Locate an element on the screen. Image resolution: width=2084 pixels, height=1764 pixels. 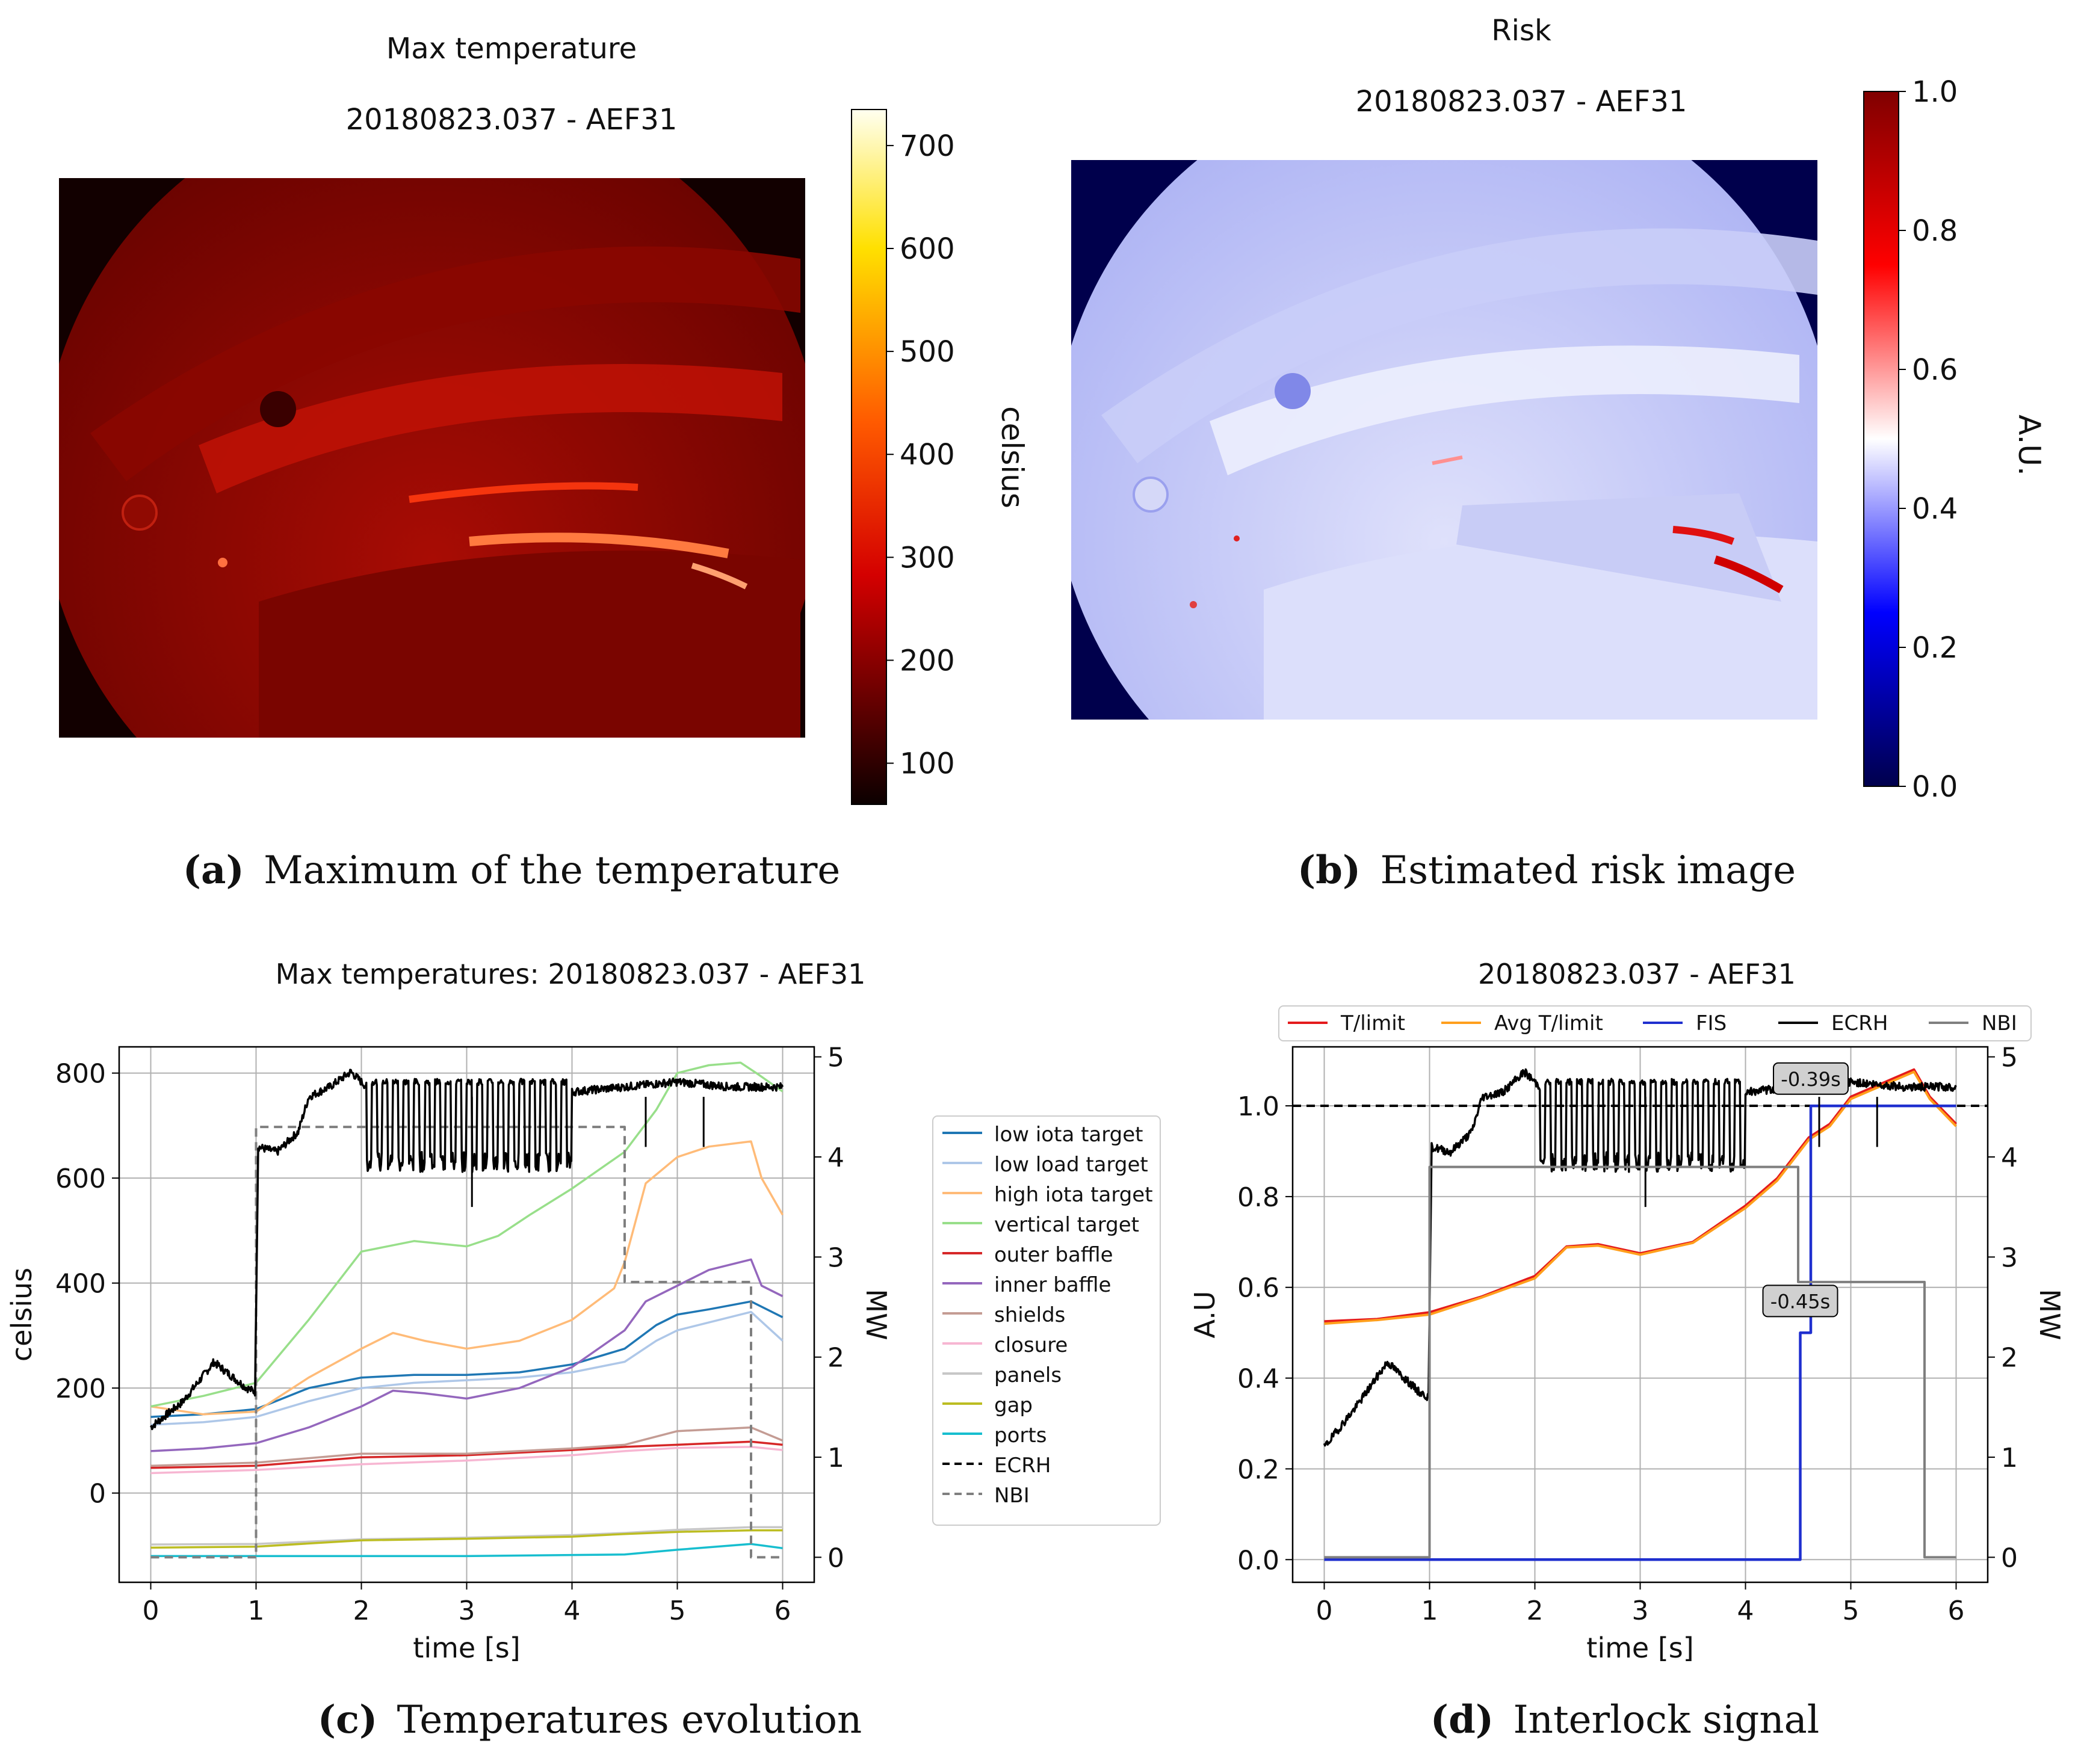
colorbar-tick-label: 0.0 is located at coordinates (1935, 787).